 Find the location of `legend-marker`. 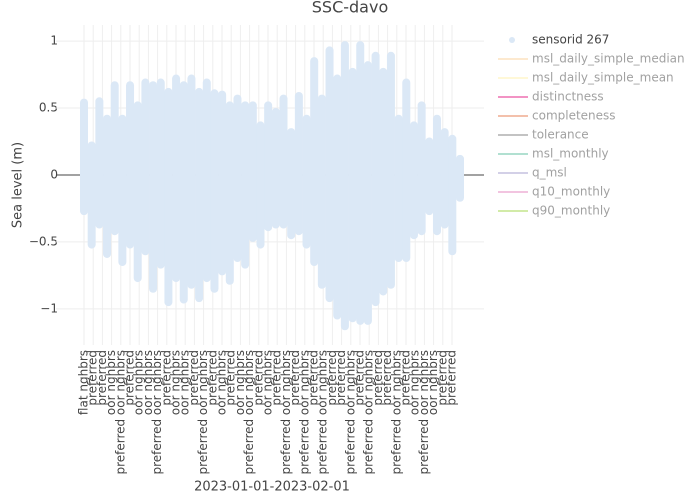

legend-marker is located at coordinates (512, 40).